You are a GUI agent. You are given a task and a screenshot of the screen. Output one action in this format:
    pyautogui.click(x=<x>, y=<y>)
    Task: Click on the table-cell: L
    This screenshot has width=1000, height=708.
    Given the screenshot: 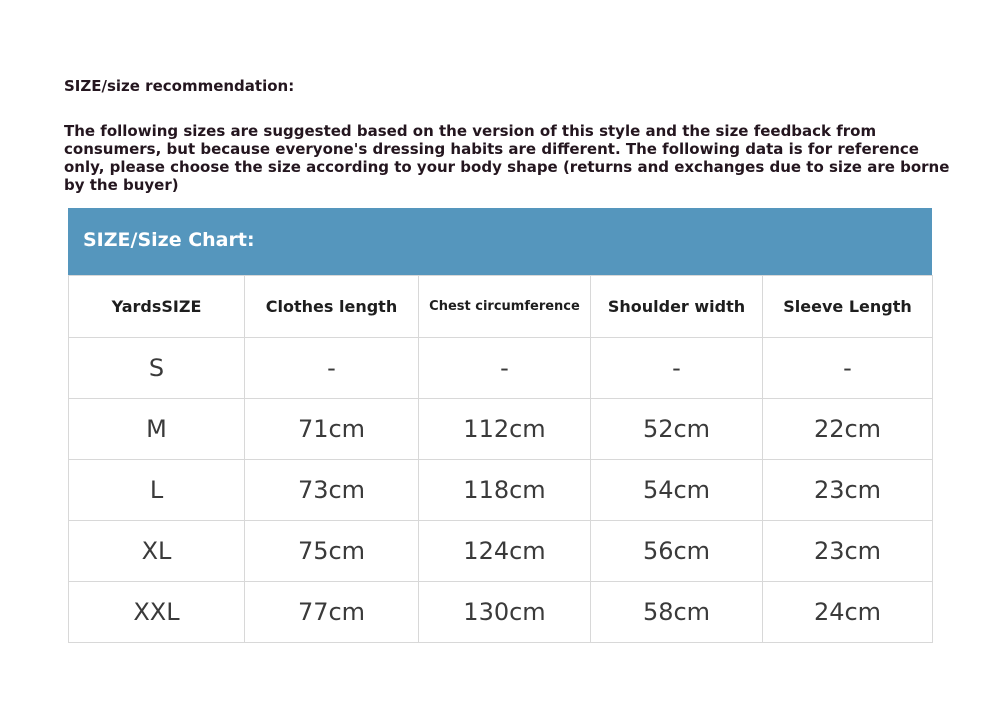 What is the action you would take?
    pyautogui.click(x=156, y=490)
    